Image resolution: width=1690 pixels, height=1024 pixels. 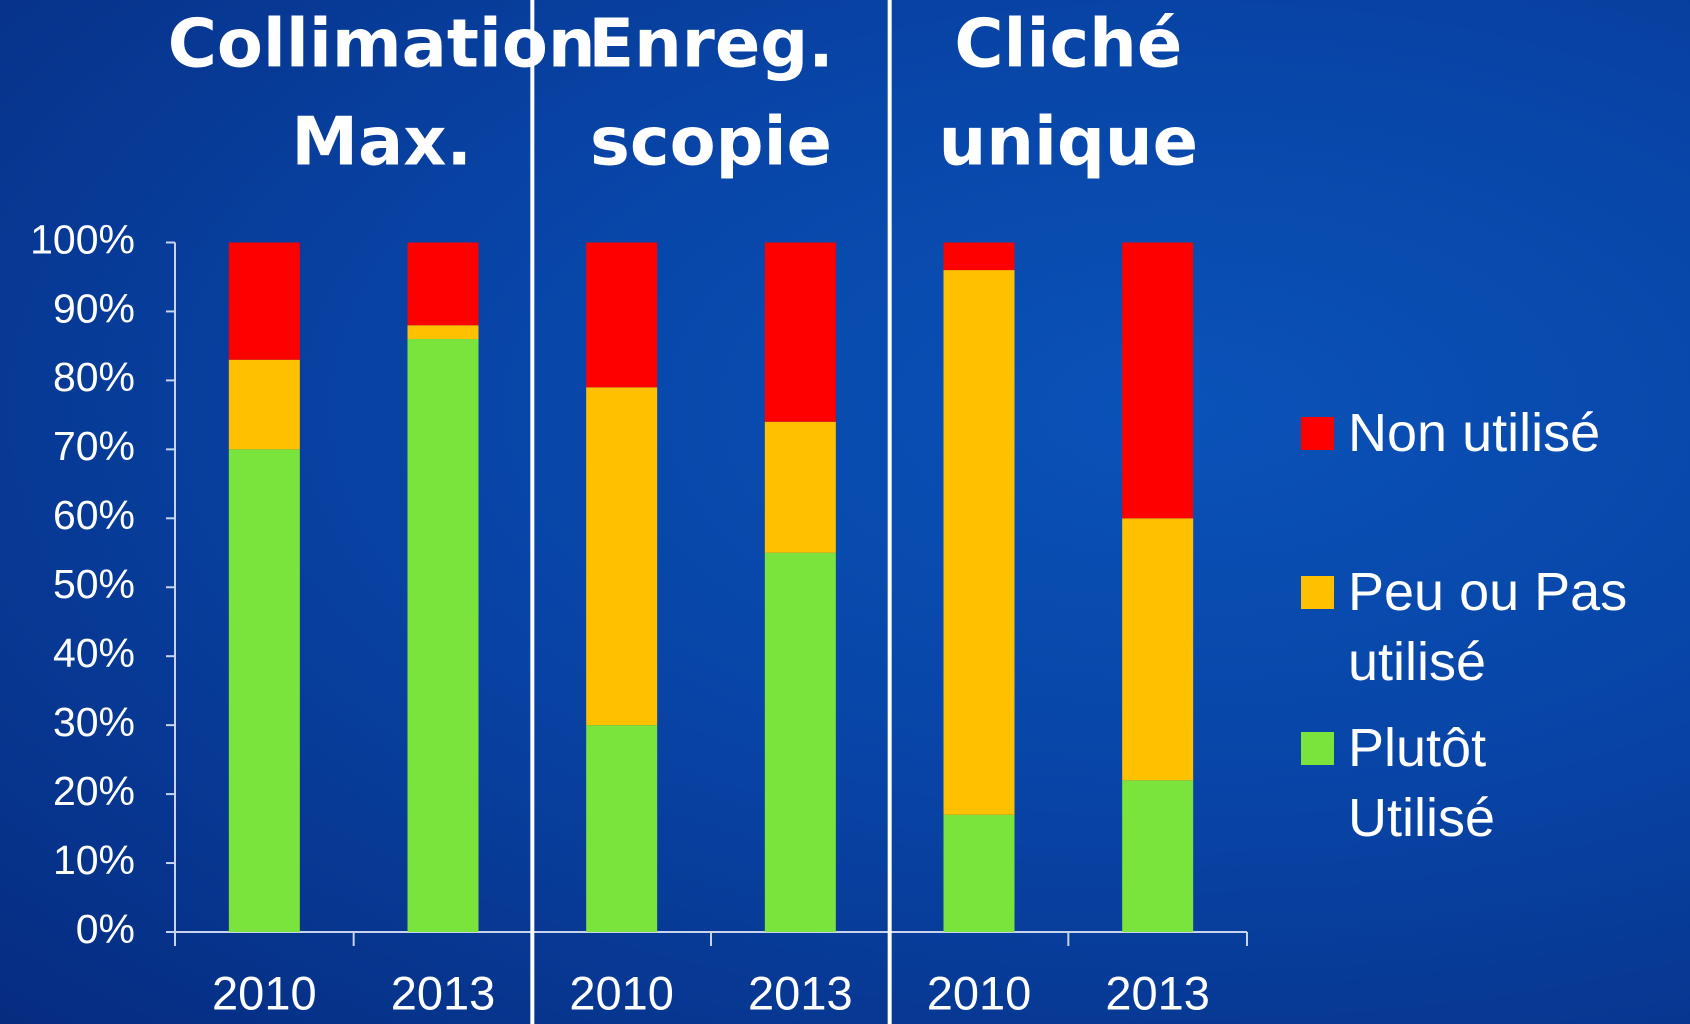 What do you see at coordinates (94, 722) in the screenshot?
I see `y-tick-label: 30%` at bounding box center [94, 722].